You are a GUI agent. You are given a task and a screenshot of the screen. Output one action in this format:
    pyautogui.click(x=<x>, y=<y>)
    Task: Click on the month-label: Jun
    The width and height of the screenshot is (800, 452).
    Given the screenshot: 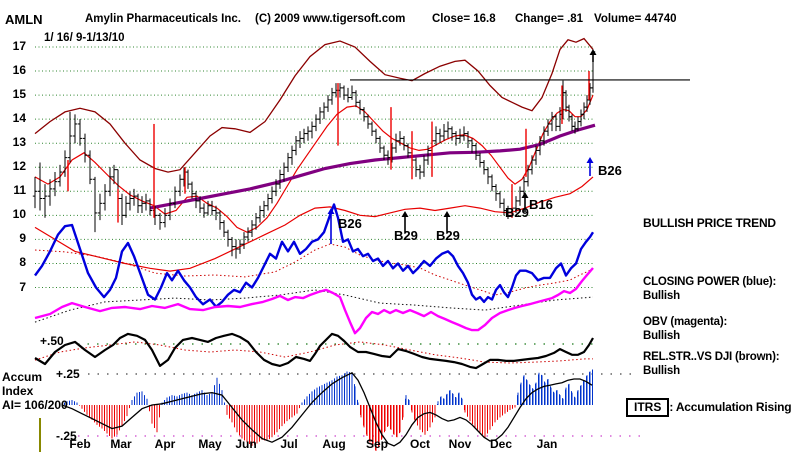 What is the action you would take?
    pyautogui.click(x=246, y=444)
    